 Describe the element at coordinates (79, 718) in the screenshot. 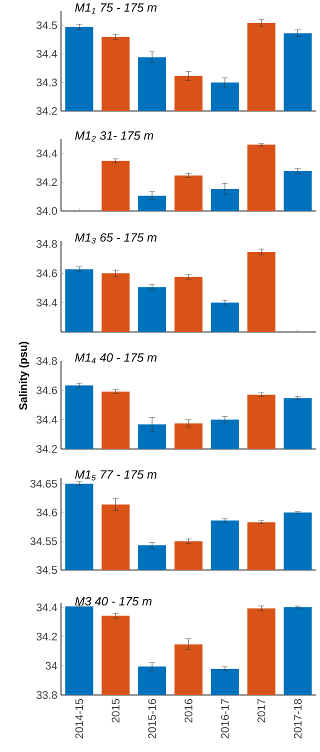

I see `x-tick-label: 2014-15` at that location.